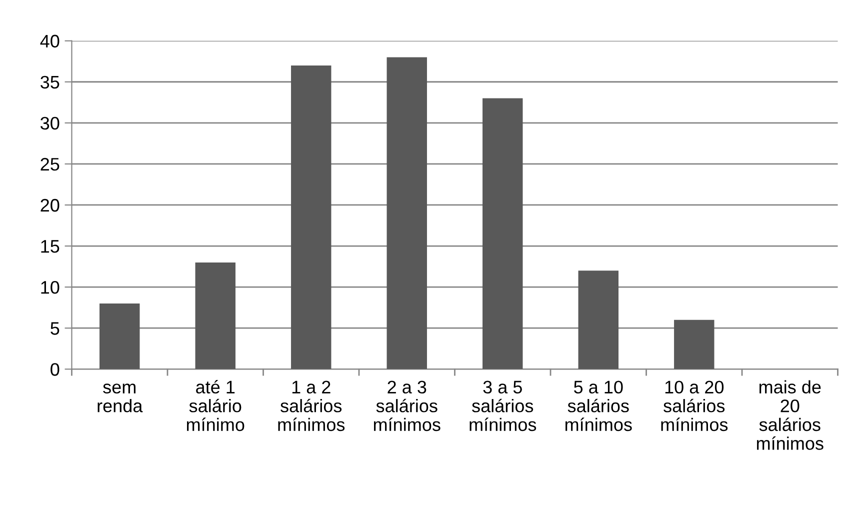 Image resolution: width=854 pixels, height=517 pixels. What do you see at coordinates (598, 406) in the screenshot?
I see `x-tick-label: 5 a 10 salários mínimos` at bounding box center [598, 406].